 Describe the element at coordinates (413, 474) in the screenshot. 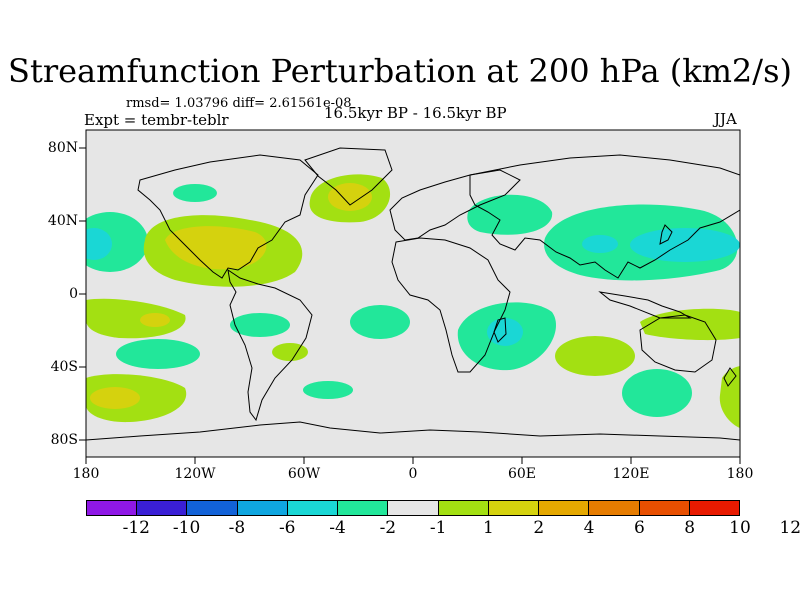

I see `x-tick-label: 0` at that location.